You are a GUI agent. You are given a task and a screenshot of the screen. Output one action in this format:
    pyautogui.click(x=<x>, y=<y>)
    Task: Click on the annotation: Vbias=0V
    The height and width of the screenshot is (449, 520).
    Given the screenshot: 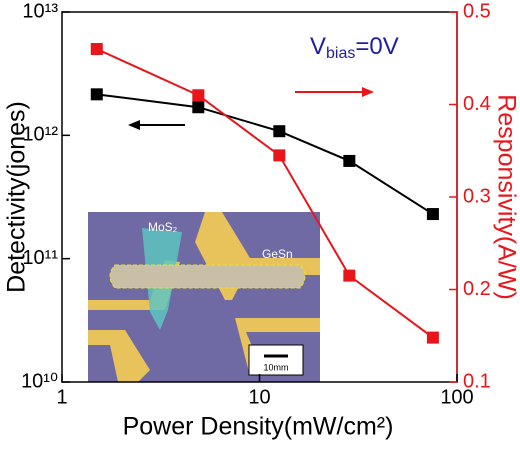 What is the action you would take?
    pyautogui.click(x=354, y=47)
    